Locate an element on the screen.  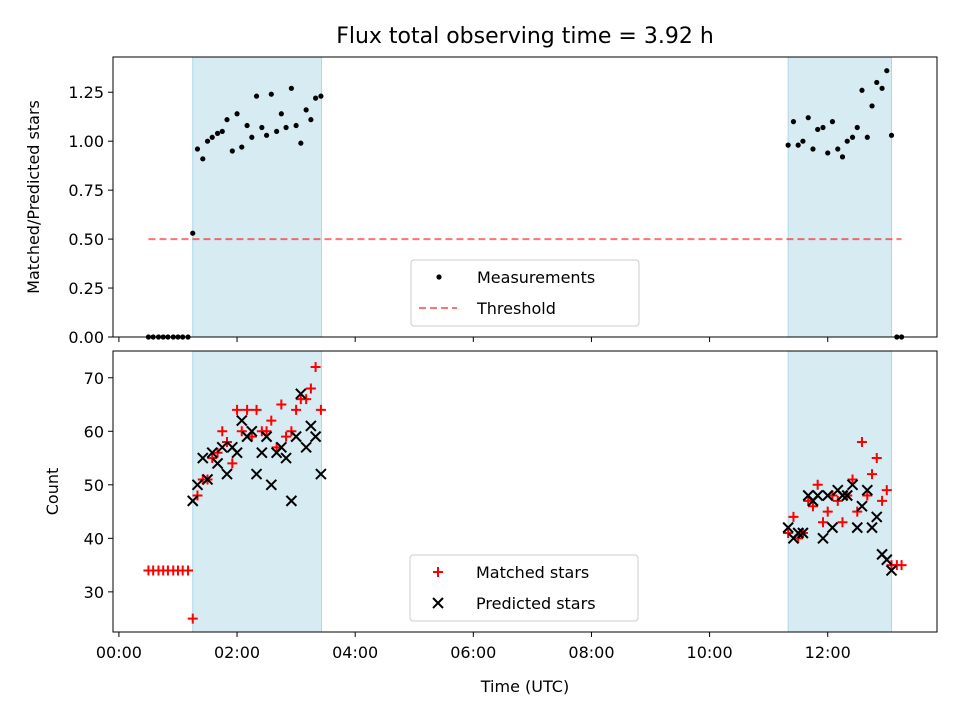
legend-measurement-swatch is located at coordinates (439, 277).